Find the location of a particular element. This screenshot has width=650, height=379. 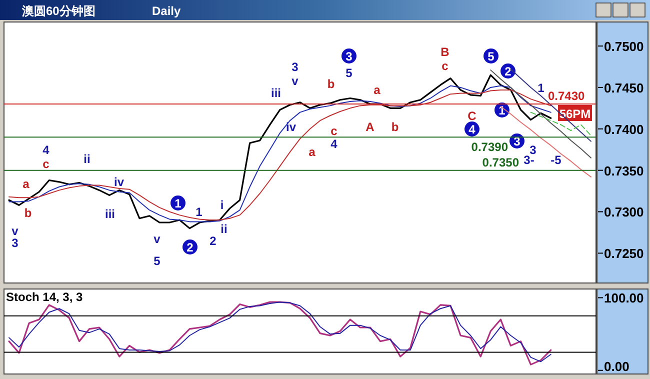

chart-title: 澳圆60分钟图 is located at coordinates (58, 11).